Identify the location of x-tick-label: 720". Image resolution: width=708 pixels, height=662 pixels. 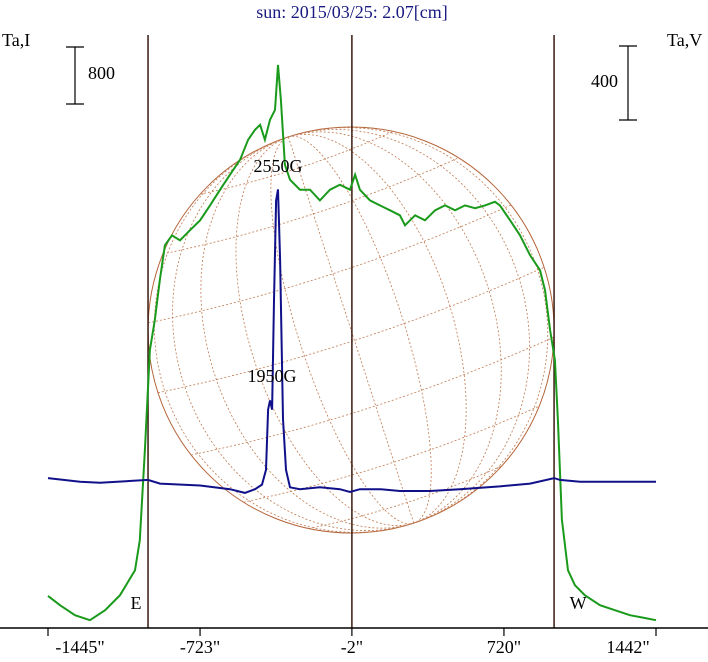
(504, 647).